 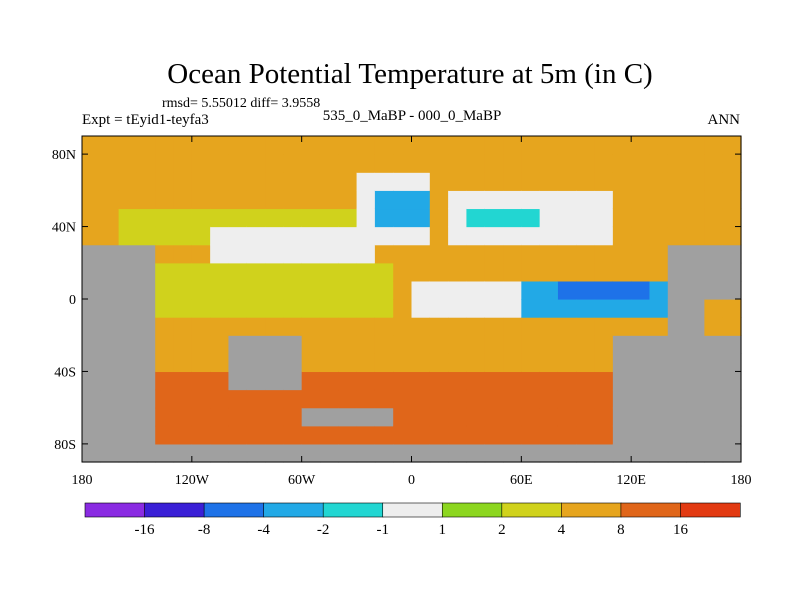 I want to click on colorbar-tick-label: -4, so click(x=263, y=530).